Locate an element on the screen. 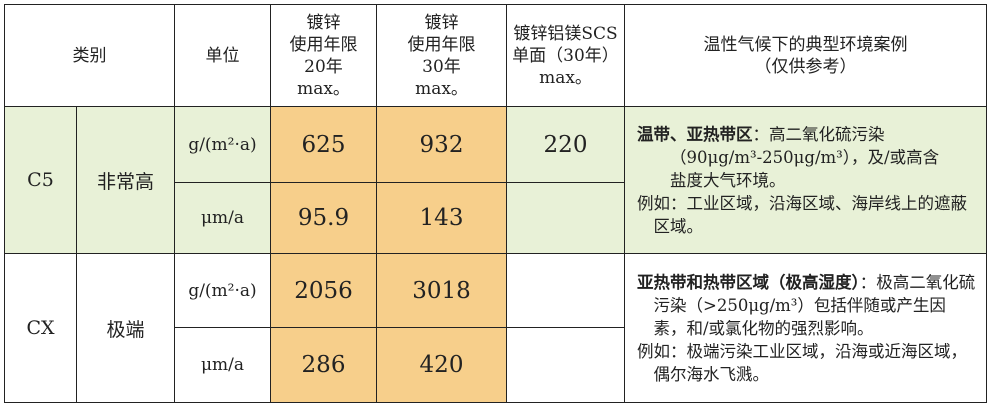  cell-c5-level: 非常高 is located at coordinates (125, 180).